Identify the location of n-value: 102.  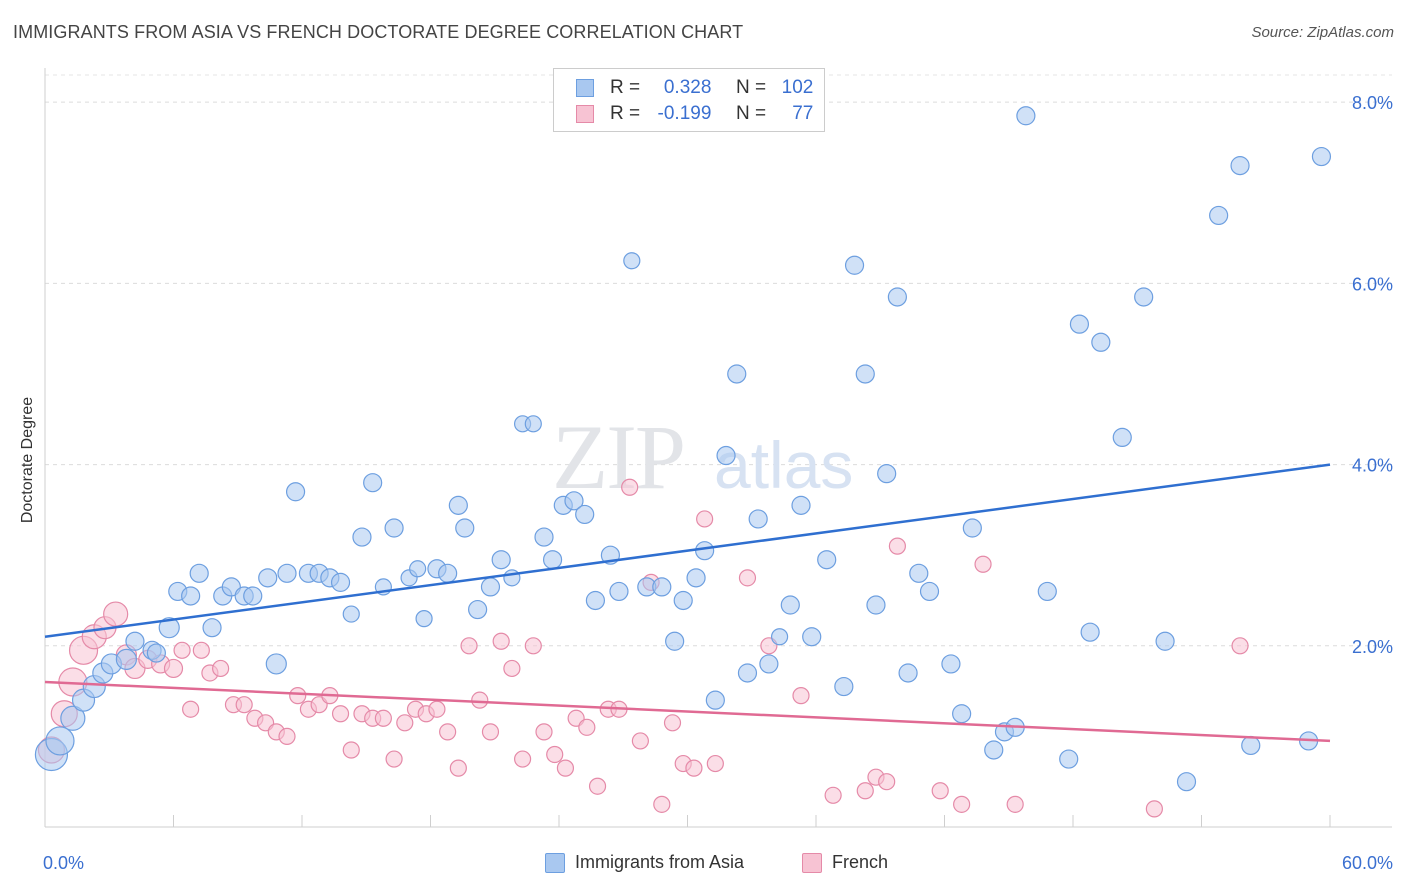
(797, 87).